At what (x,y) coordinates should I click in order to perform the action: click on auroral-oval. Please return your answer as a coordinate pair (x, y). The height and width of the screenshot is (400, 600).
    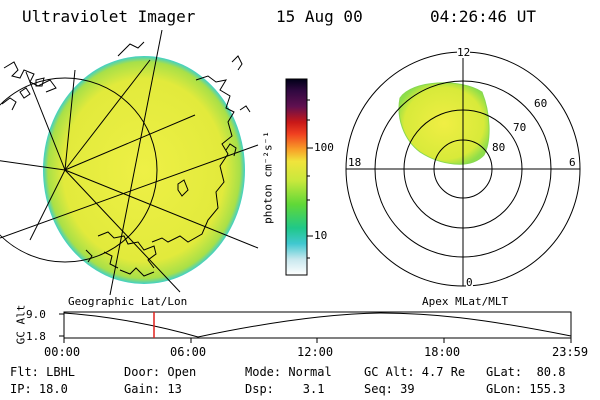
    Looking at the image, I should click on (444, 123).